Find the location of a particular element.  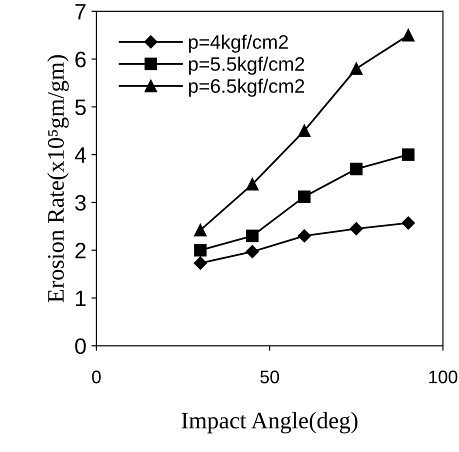

y-axis-title: Erosion Rate(x10⁵gm/gm) is located at coordinates (58, 178).